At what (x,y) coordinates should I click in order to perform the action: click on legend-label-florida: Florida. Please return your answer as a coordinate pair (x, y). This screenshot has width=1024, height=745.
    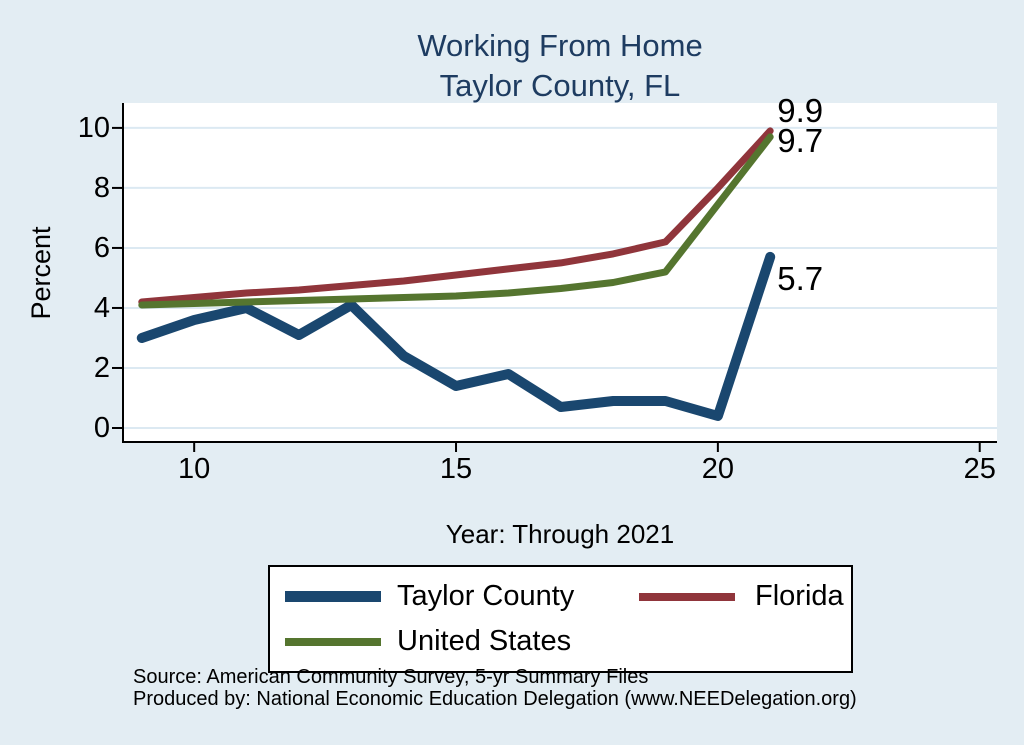
    Looking at the image, I should click on (799, 596).